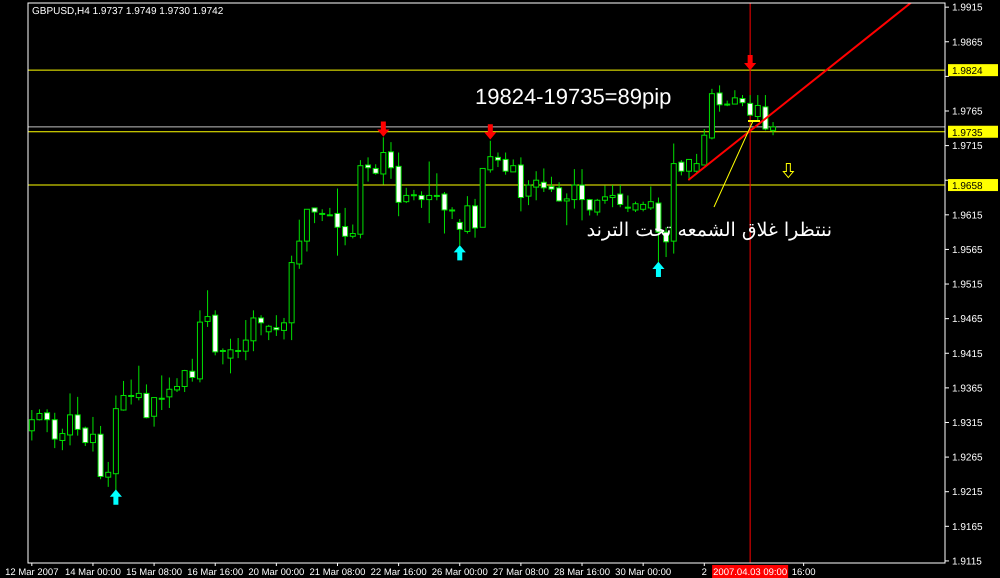 Image resolution: width=1000 pixels, height=578 pixels. Describe the element at coordinates (643, 572) in the screenshot. I see `x-tick-label: 30 Mar 00:00` at that location.